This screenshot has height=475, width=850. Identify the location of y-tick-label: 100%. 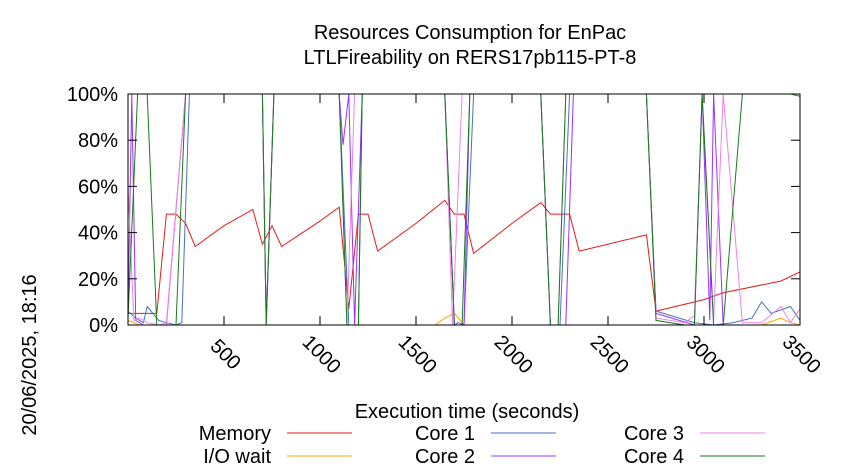
(92, 95).